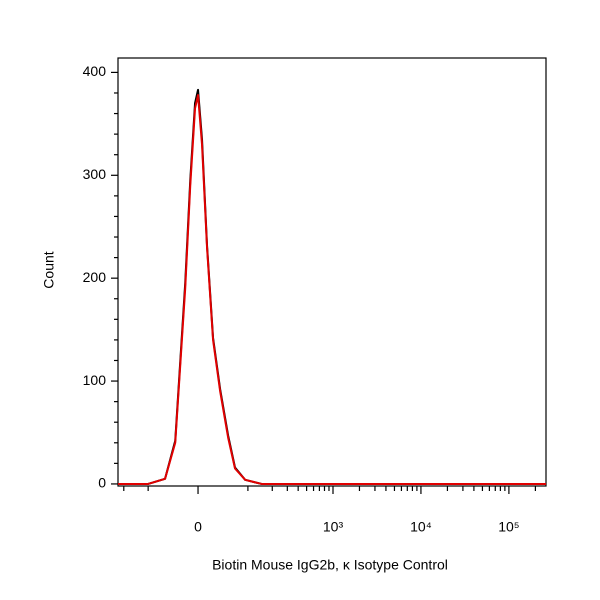 Image resolution: width=600 pixels, height=600 pixels. Describe the element at coordinates (95, 380) in the screenshot. I see `y-tick-label: 100` at that location.